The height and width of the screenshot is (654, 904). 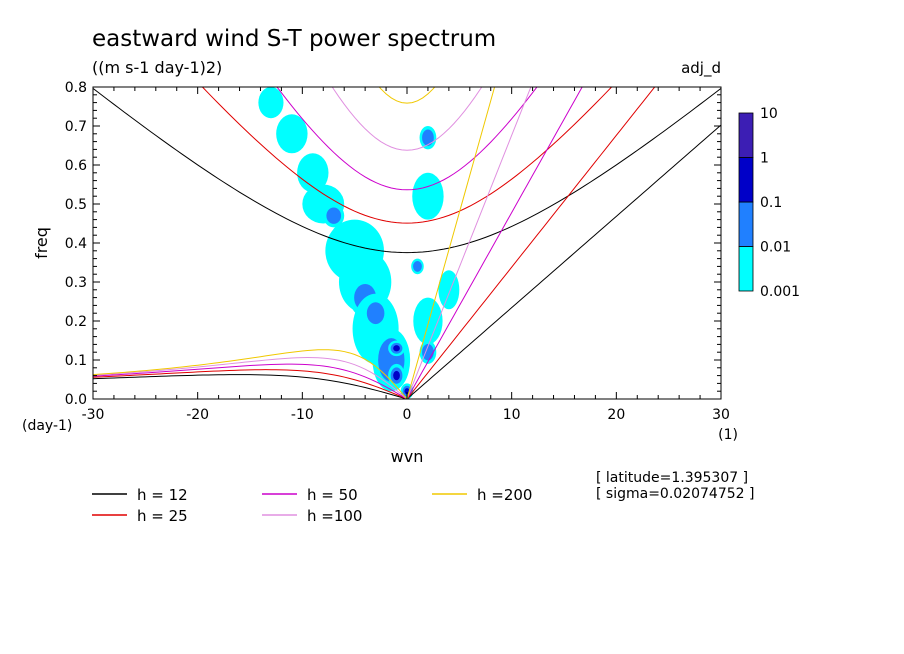 What do you see at coordinates (407, 119) in the screenshot?
I see `gravity-curve-h100` at bounding box center [407, 119].